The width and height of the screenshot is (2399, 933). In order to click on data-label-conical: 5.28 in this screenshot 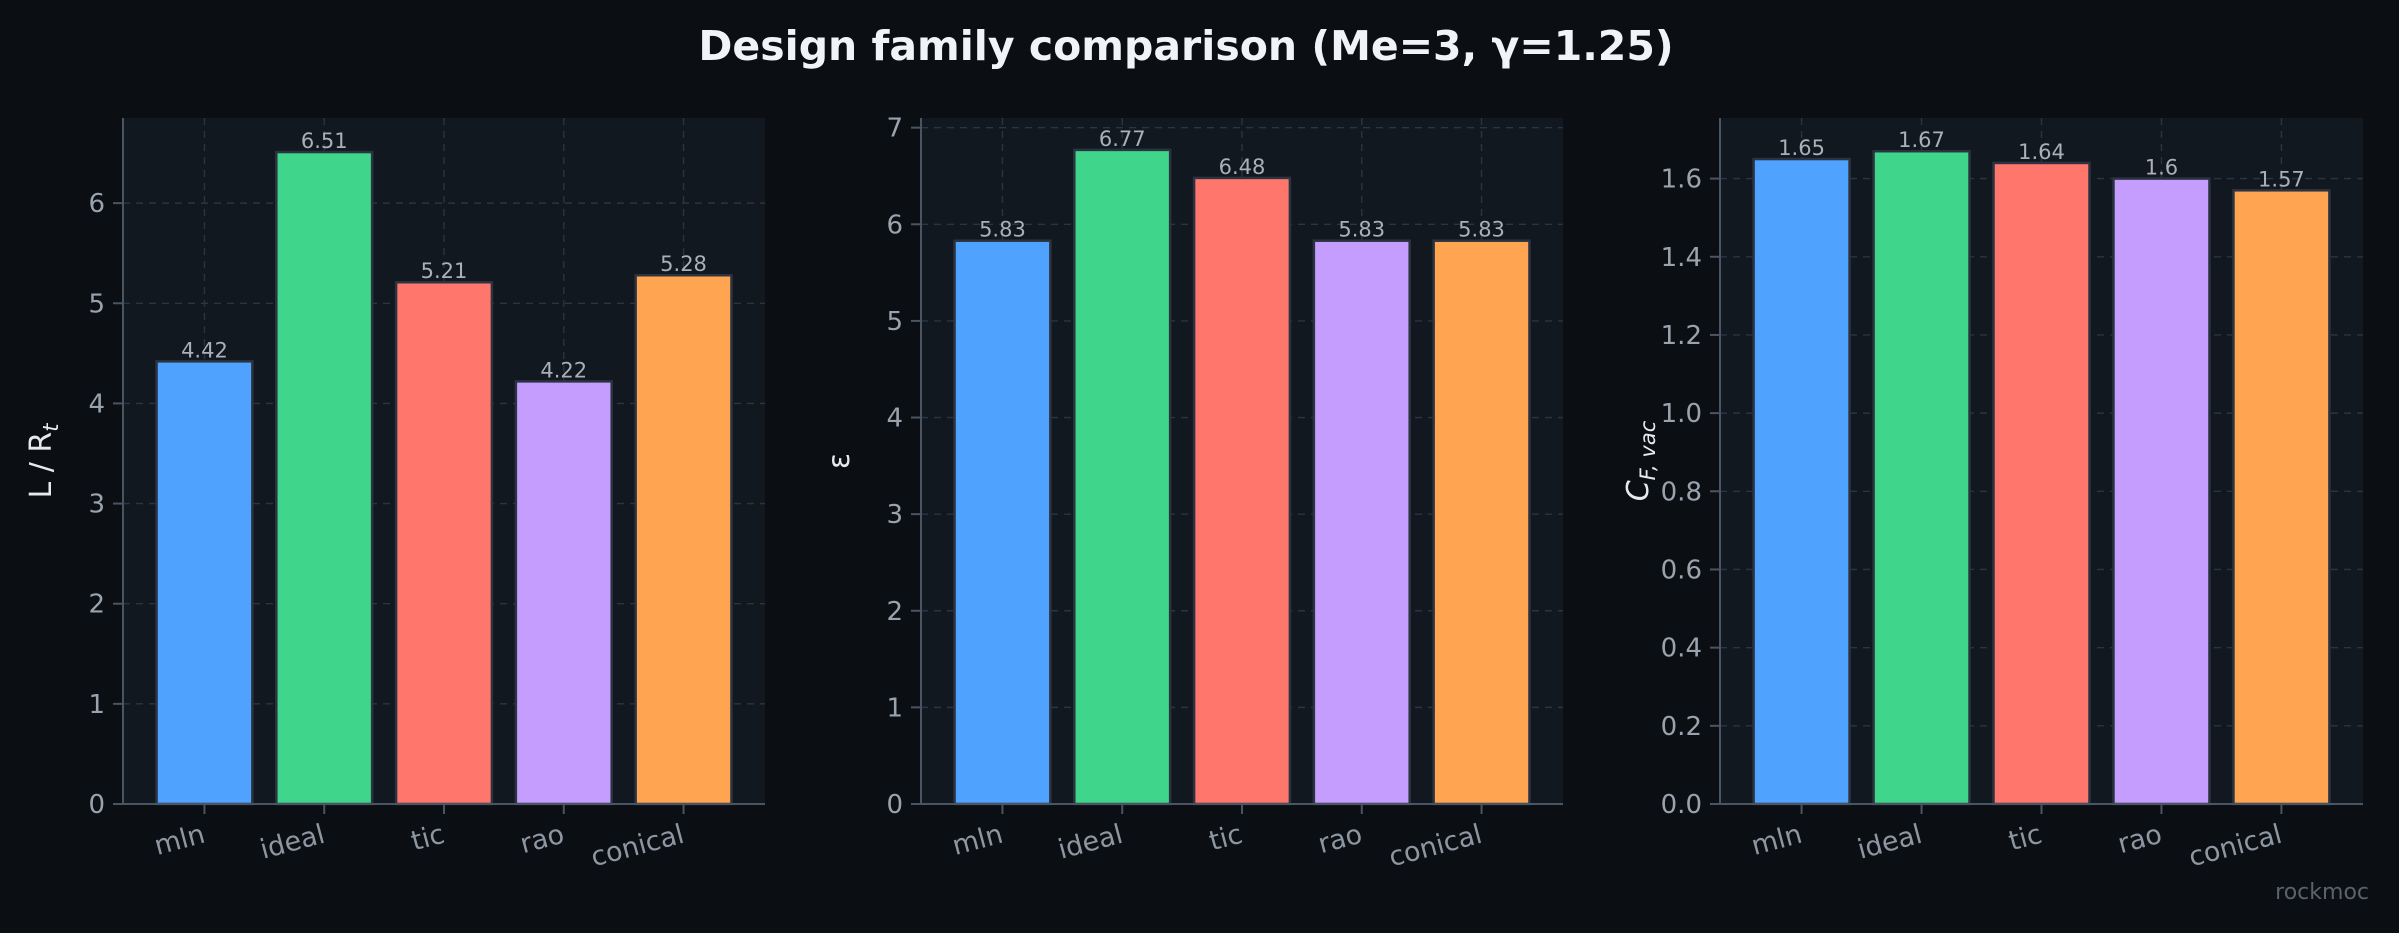, I will do `click(683, 264)`.